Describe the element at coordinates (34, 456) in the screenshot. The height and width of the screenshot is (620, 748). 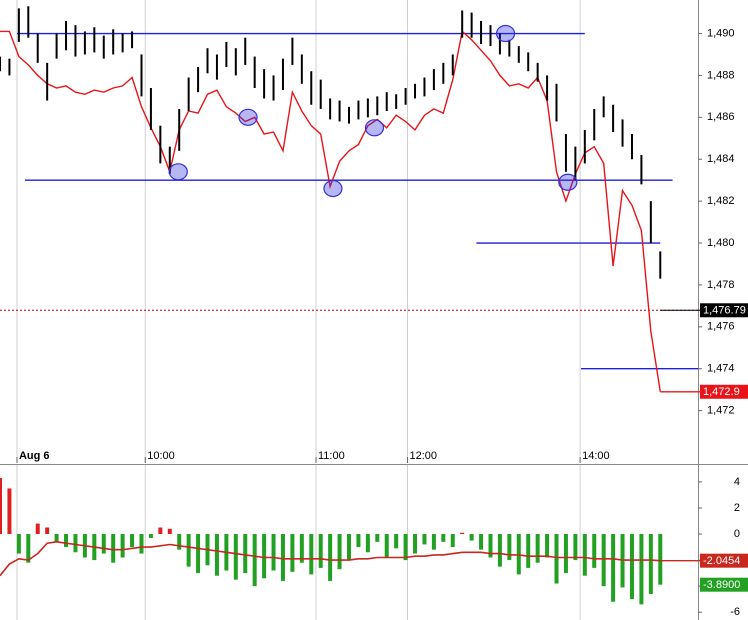
I see `x-tick-label: Aug 6` at that location.